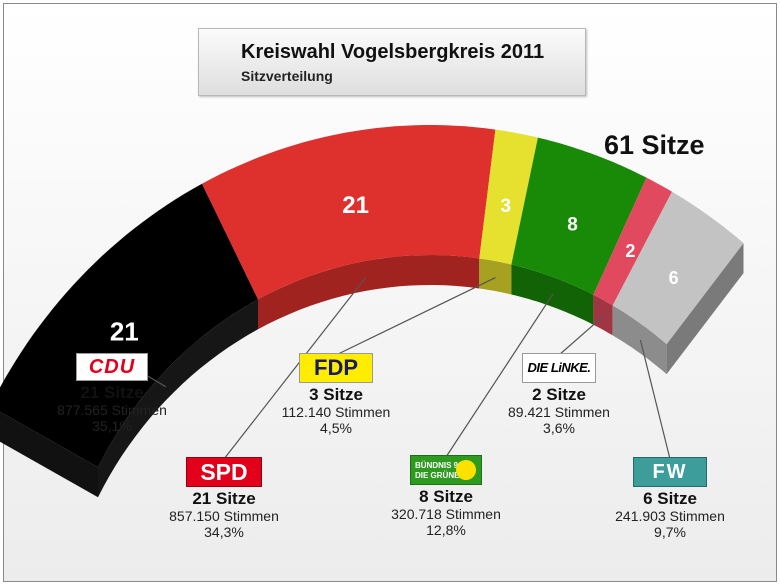  I want to click on arc-segment-fdp, so click(508, 197).